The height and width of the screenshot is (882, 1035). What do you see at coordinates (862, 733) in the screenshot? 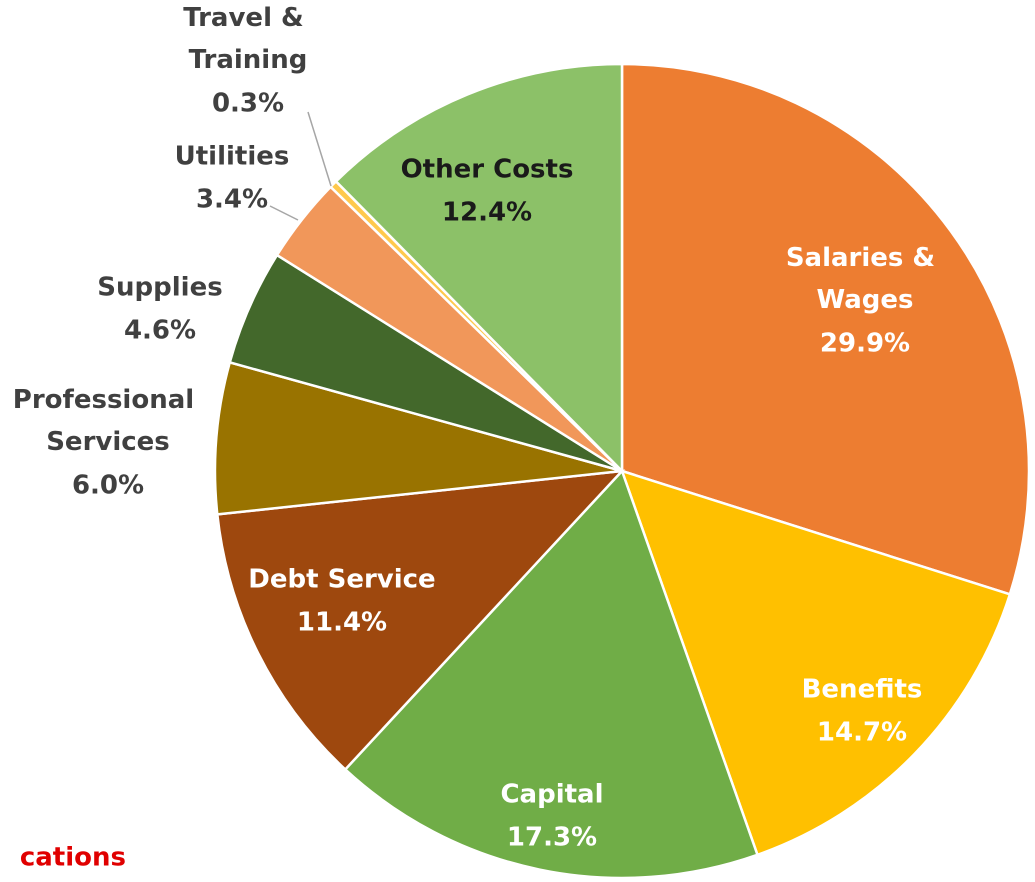
I see `value-label: 14.7%` at bounding box center [862, 733].